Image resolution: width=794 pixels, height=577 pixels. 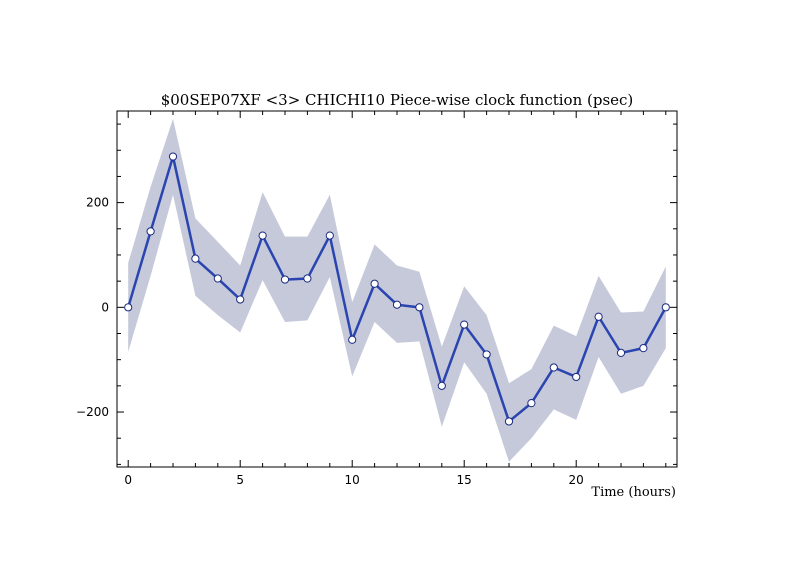 What do you see at coordinates (92, 412) in the screenshot?
I see `y-tick-label: −200` at bounding box center [92, 412].